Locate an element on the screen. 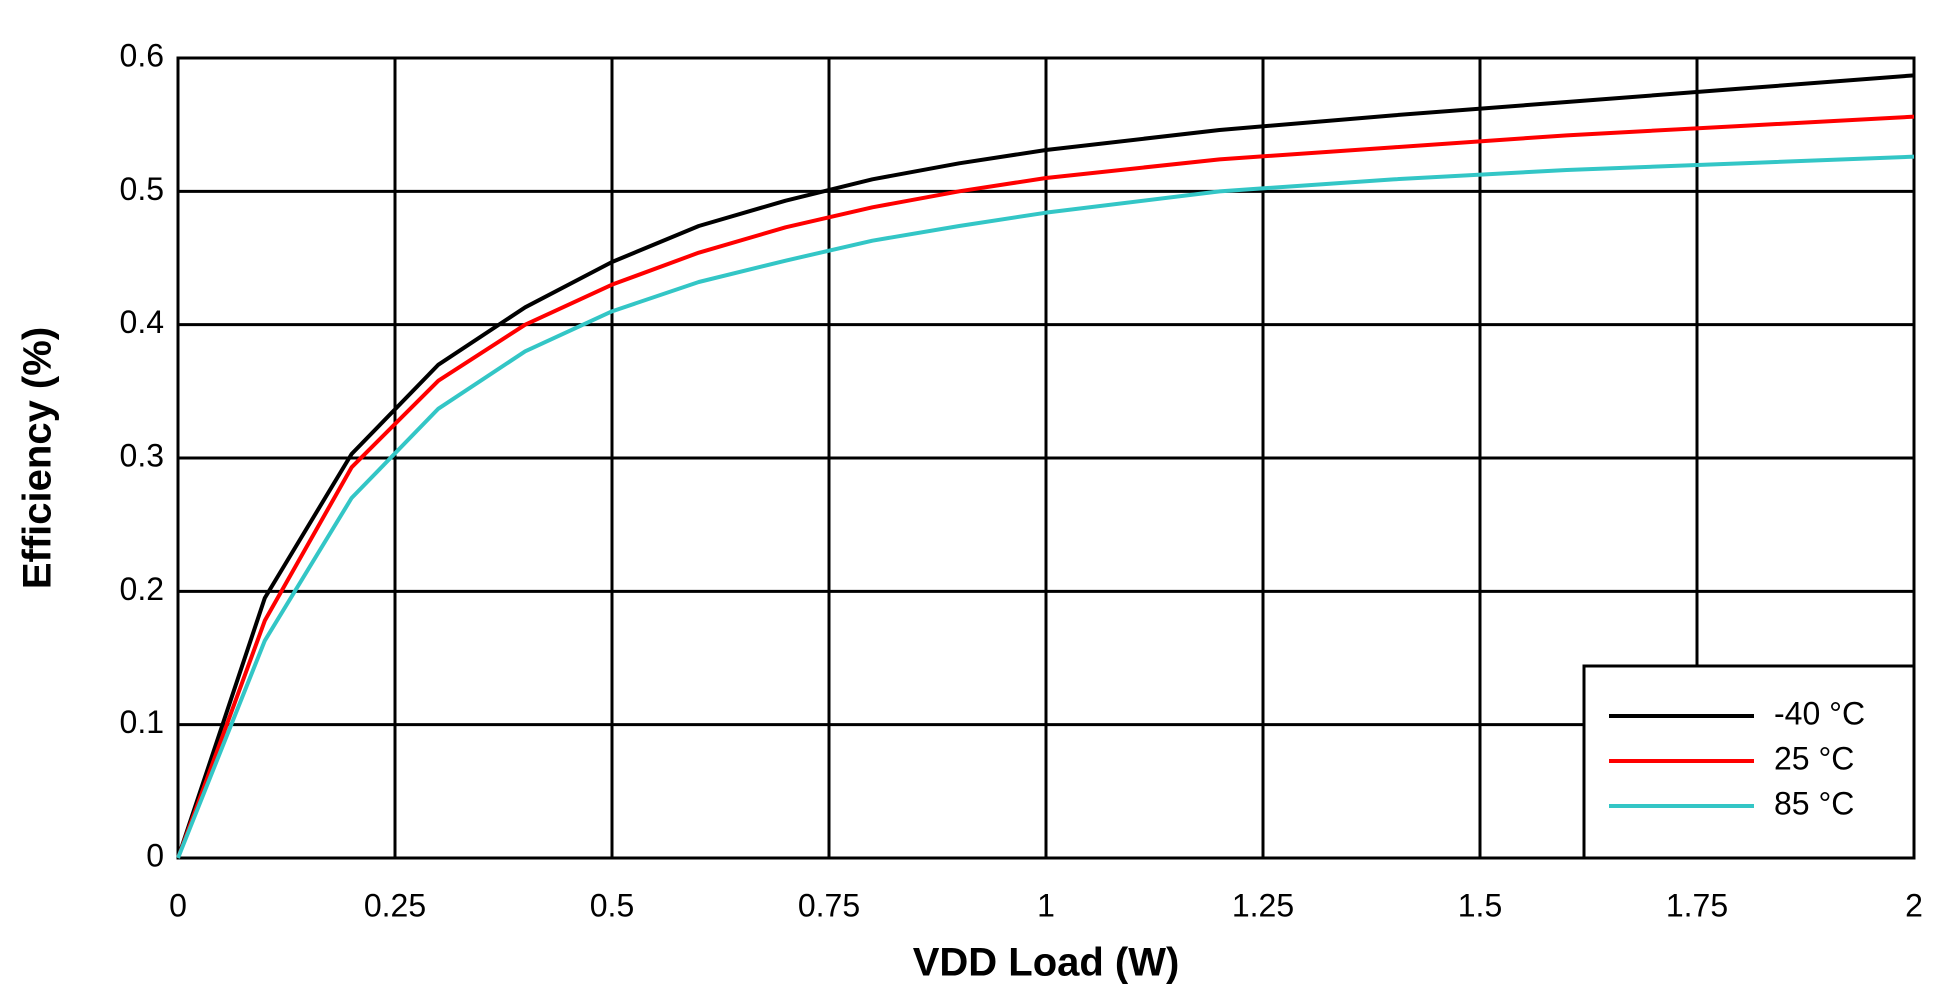 The image size is (1933, 995). x-tick-label: 2 is located at coordinates (1914, 905).